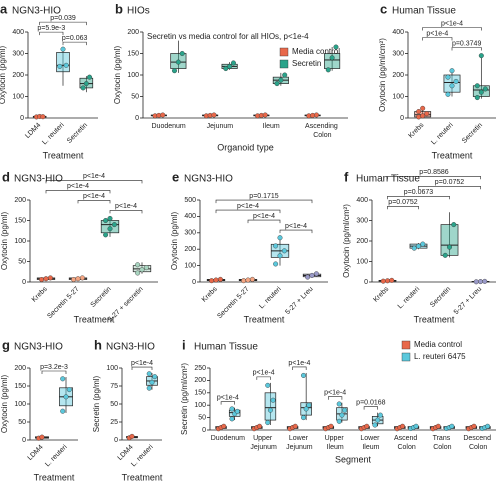  What do you see at coordinates (20, 220) in the screenshot?
I see `y-tick-label: 150` at bounding box center [20, 220].